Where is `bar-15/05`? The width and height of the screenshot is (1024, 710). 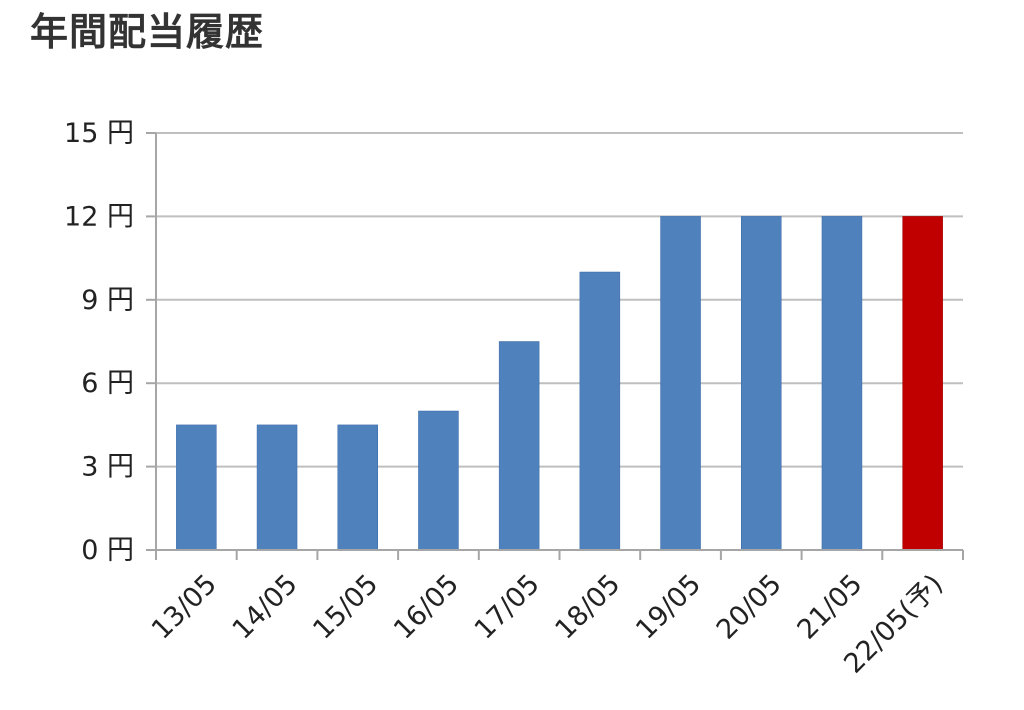
bar-15/05 is located at coordinates (357, 487).